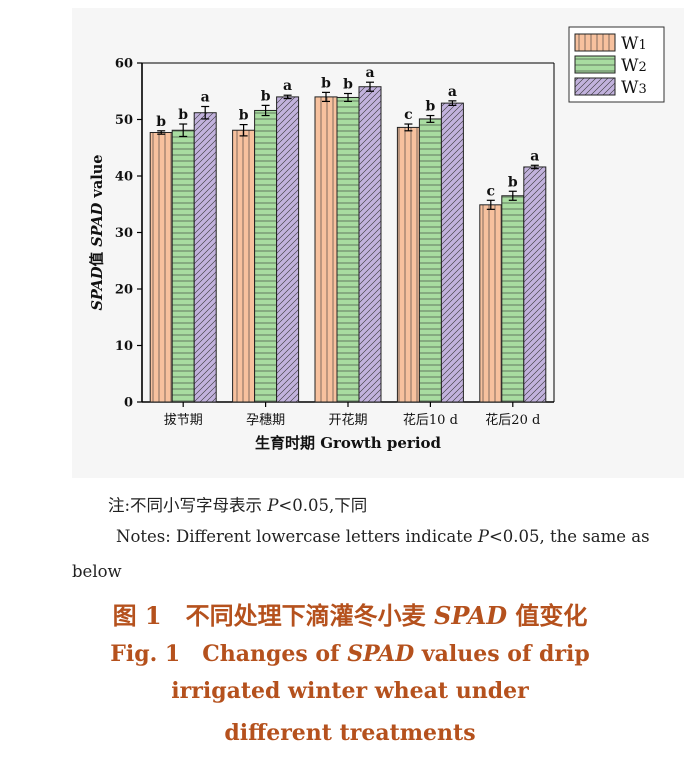 The height and width of the screenshot is (764, 700). Describe the element at coordinates (634, 88) in the screenshot. I see `legend-label: W3` at that location.